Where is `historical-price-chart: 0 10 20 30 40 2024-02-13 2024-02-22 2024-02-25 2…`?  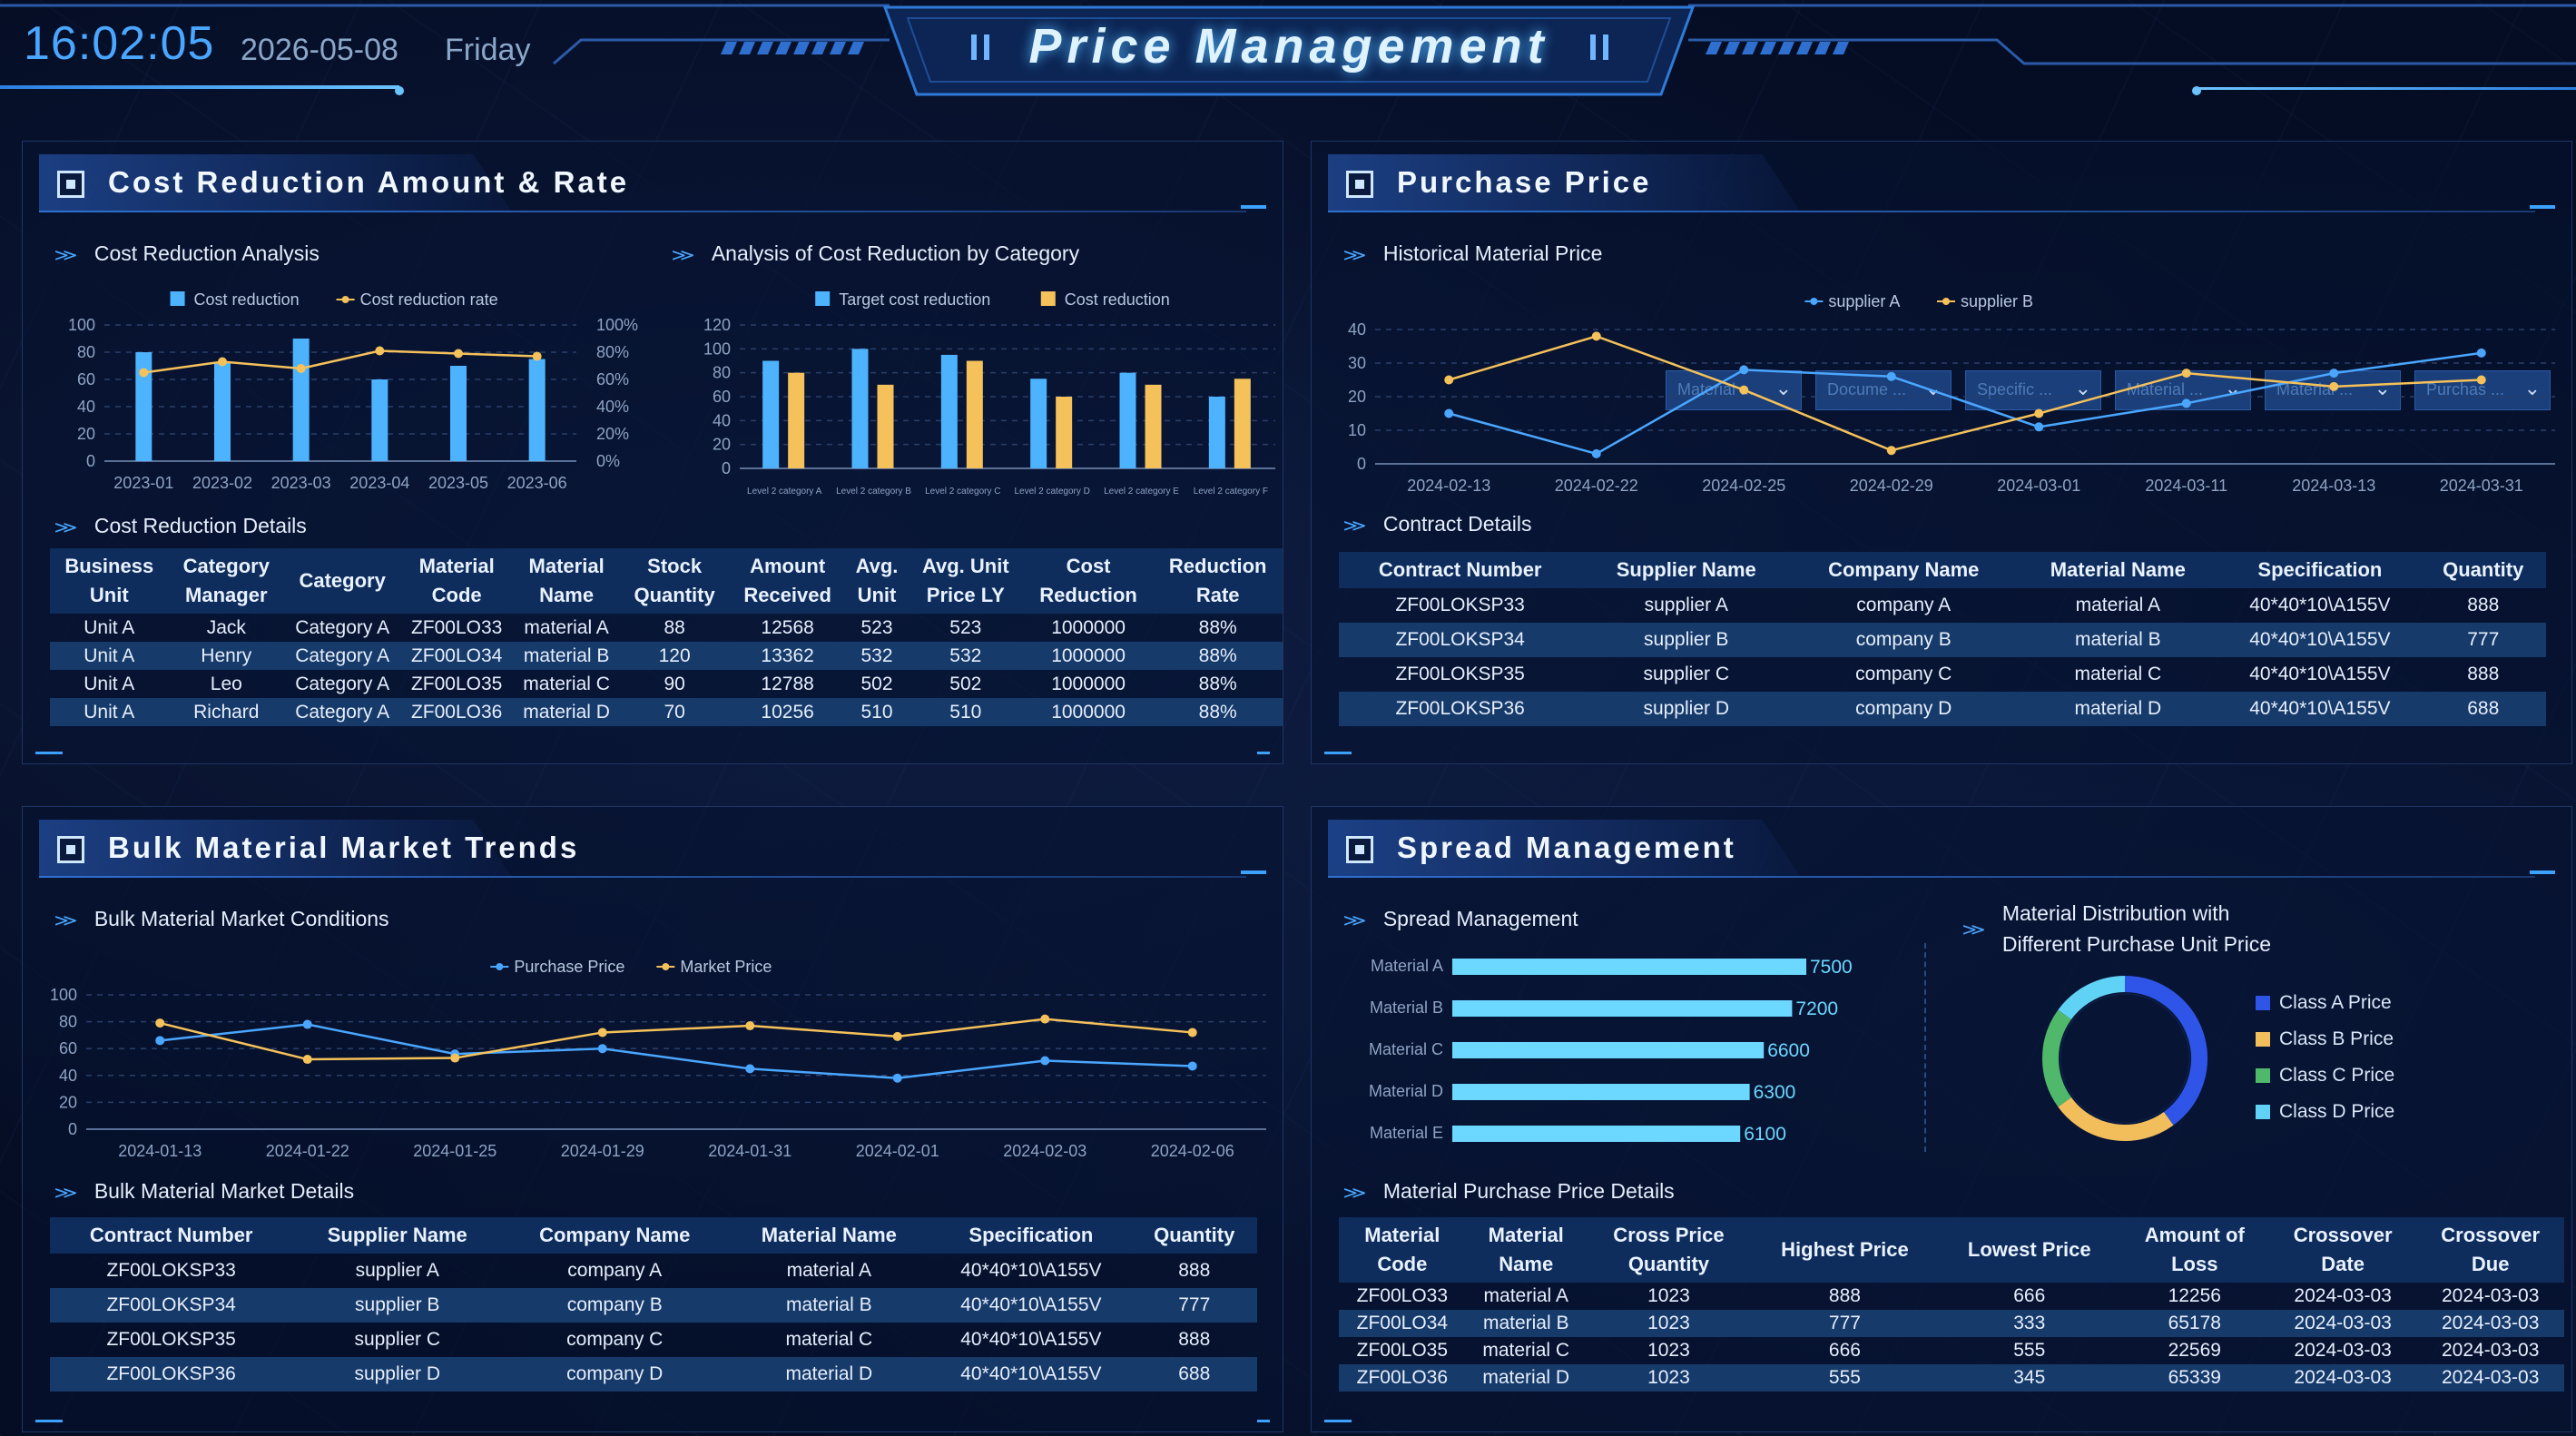
historical-price-chart: 0 10 20 30 40 2024-02-13 2024-02-22 2024-02-25 2… is located at coordinates (1951, 394).